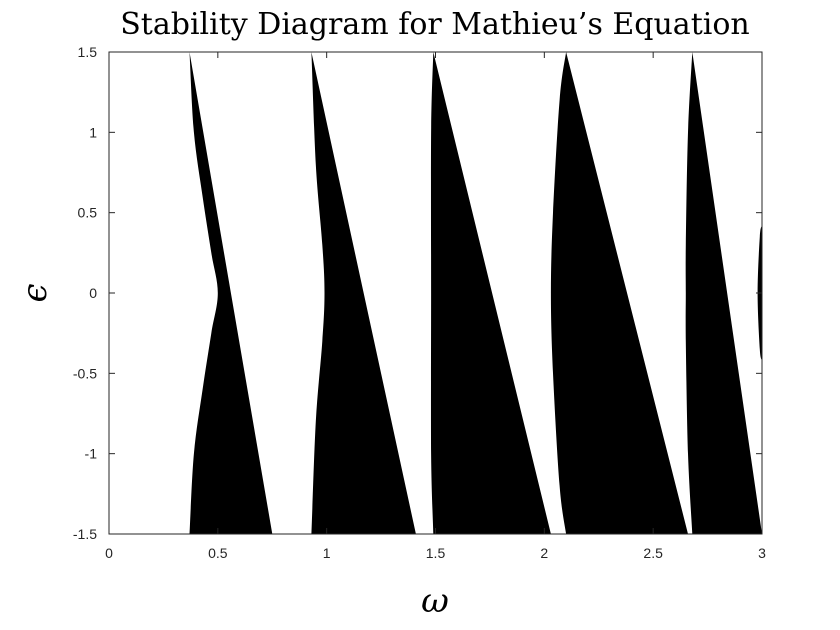  I want to click on x-tick-label: 0, so click(109, 553).